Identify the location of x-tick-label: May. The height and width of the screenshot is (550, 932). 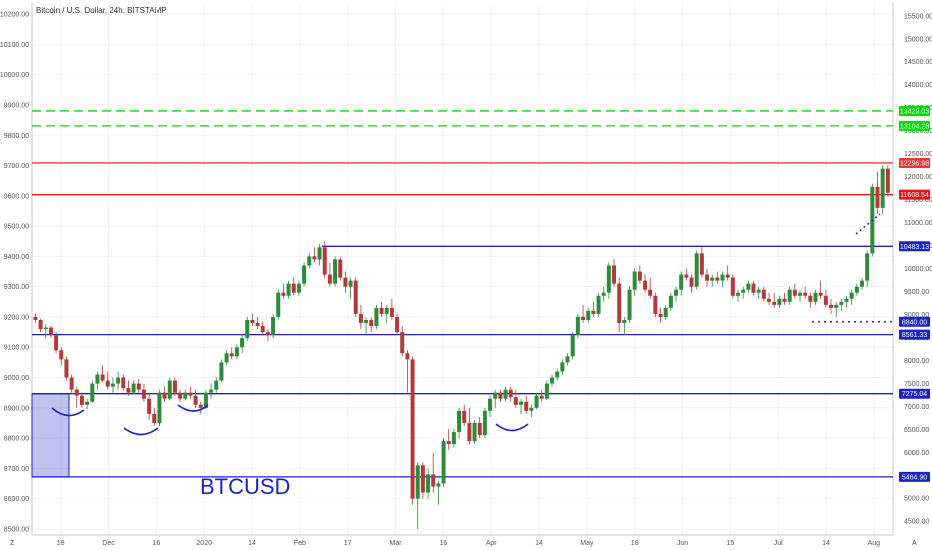
(587, 543).